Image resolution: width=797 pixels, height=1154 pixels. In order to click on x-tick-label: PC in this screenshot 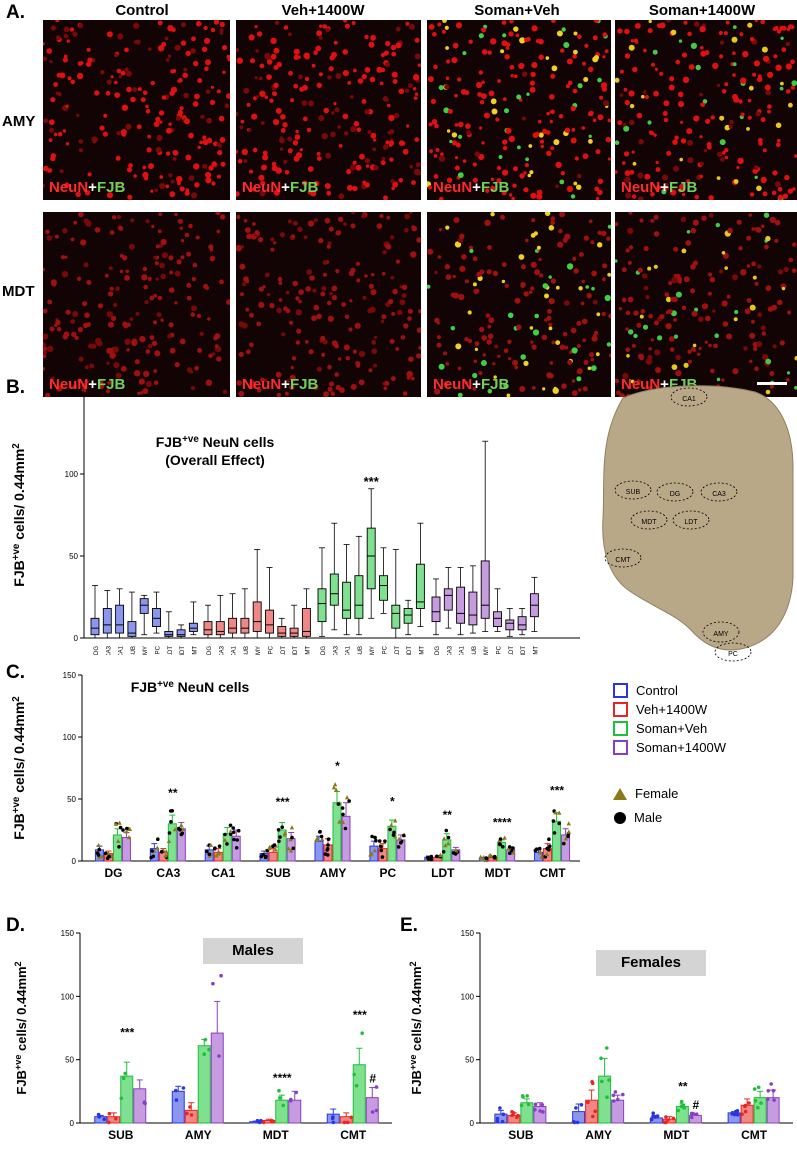, I will do `click(500, 649)`.